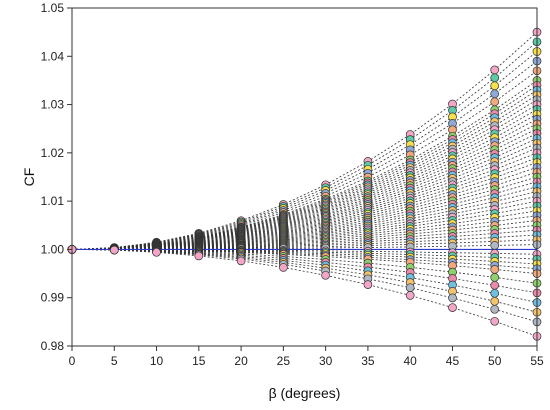 This screenshot has height=410, width=550. I want to click on x-tick-label: 15, so click(199, 361).